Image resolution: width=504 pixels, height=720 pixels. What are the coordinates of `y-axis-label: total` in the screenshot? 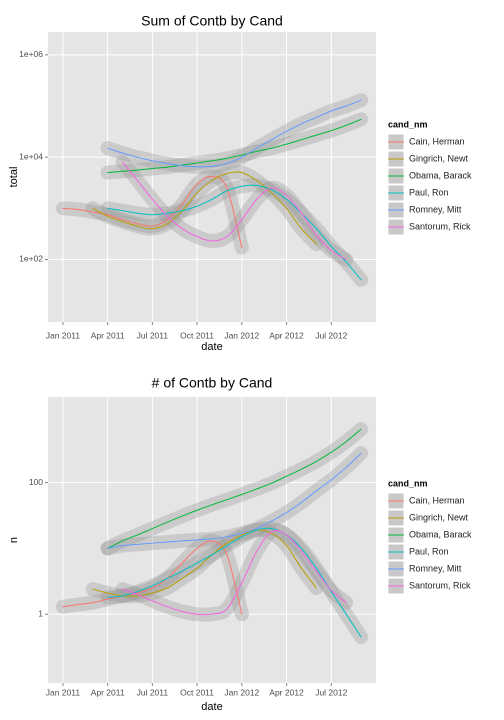 It's located at (14, 177).